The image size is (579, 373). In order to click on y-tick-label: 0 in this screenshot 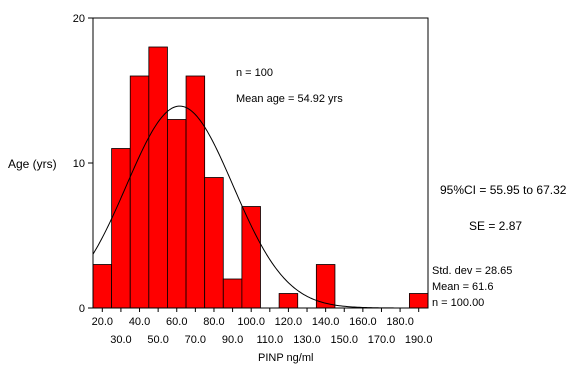, I will do `click(82, 309)`.